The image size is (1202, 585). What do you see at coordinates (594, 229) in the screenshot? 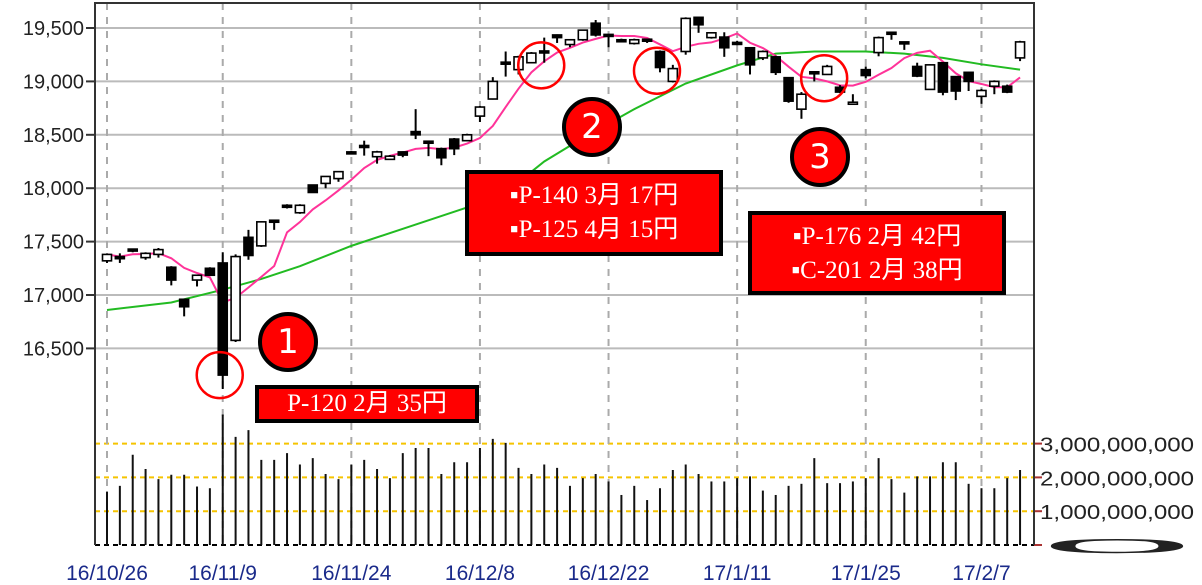
I see `annotation-text: ▪P-125 4月 15円` at bounding box center [594, 229].